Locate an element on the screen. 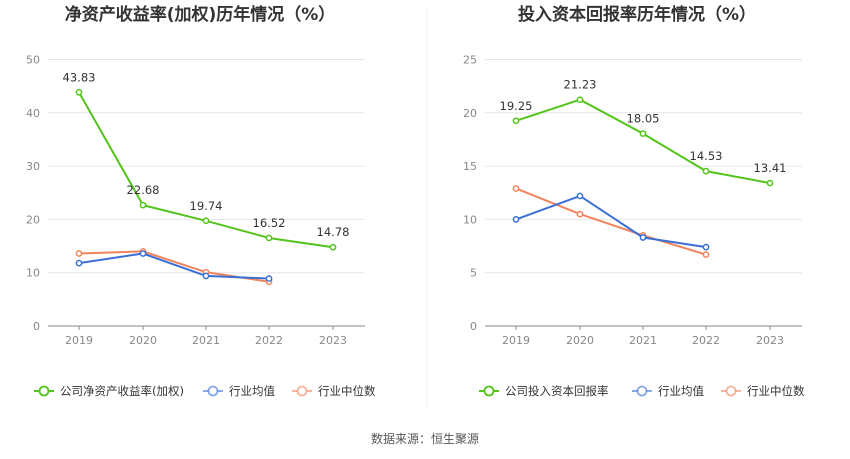  y-tick-label: 50 is located at coordinates (33, 60).